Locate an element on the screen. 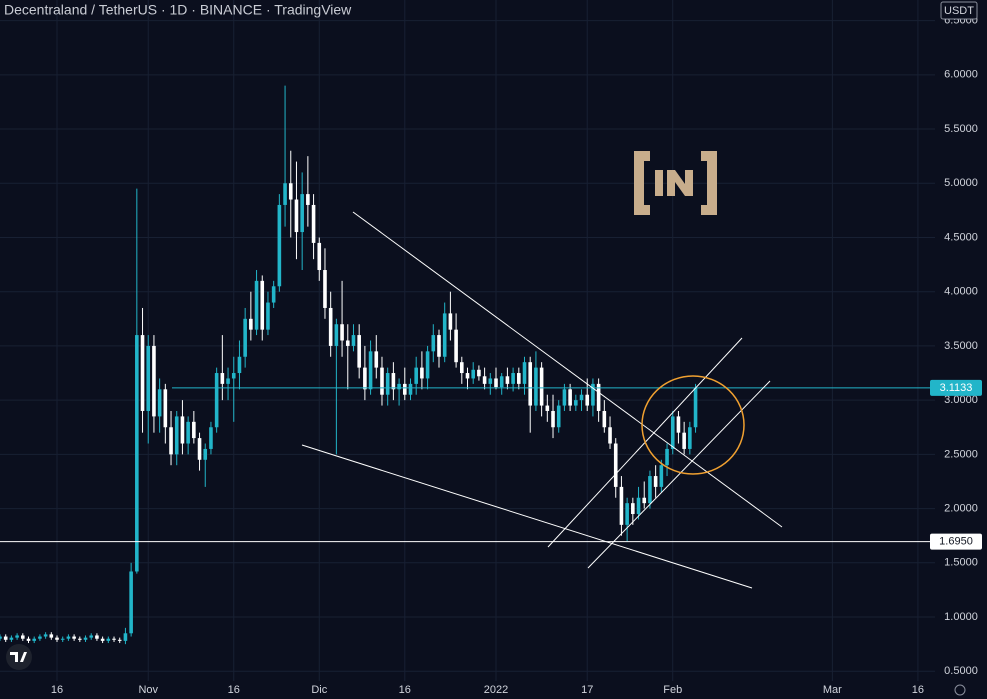  currency-badge is located at coordinates (959, 10).